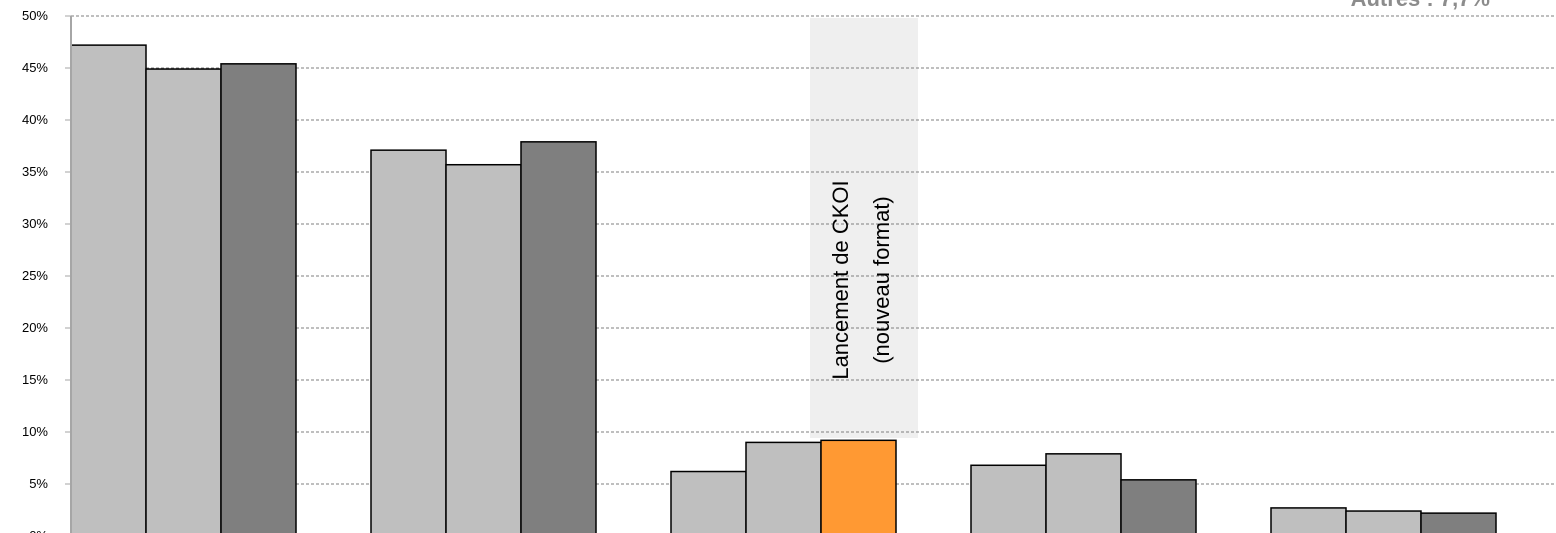 The image size is (1556, 533). Describe the element at coordinates (35, 67) in the screenshot. I see `y-tick-label: 45%` at that location.